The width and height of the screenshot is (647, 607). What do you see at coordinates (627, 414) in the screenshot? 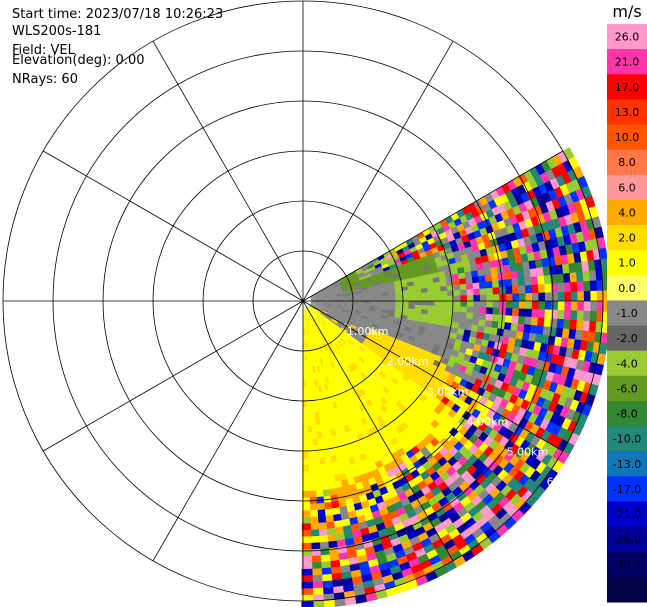
I see `colorbar-block` at bounding box center [627, 414].